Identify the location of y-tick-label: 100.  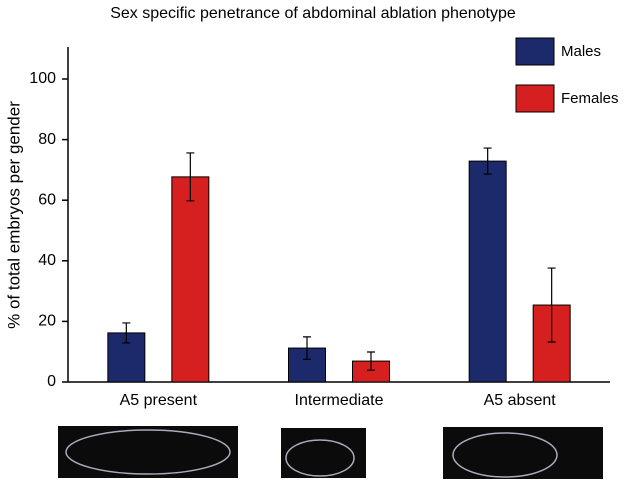
(42, 78).